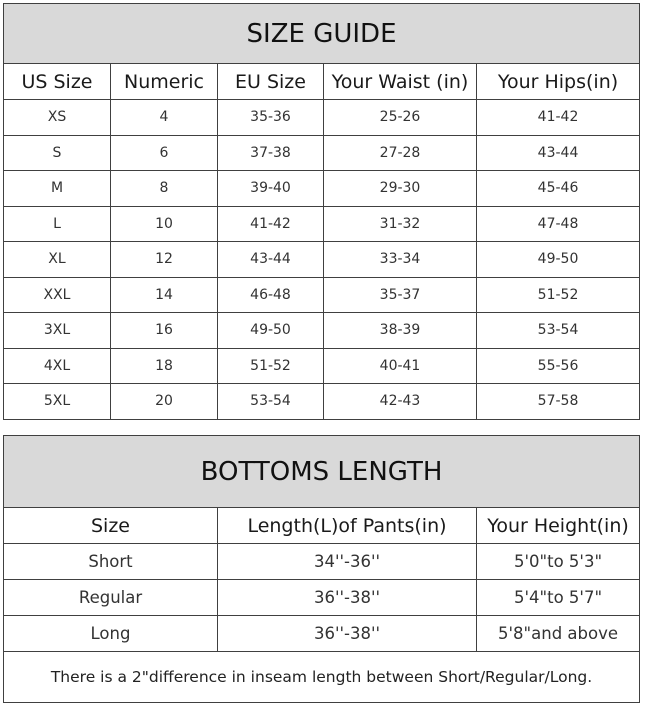 This screenshot has height=705, width=645. I want to click on table-cell: 34''-36'', so click(347, 561).